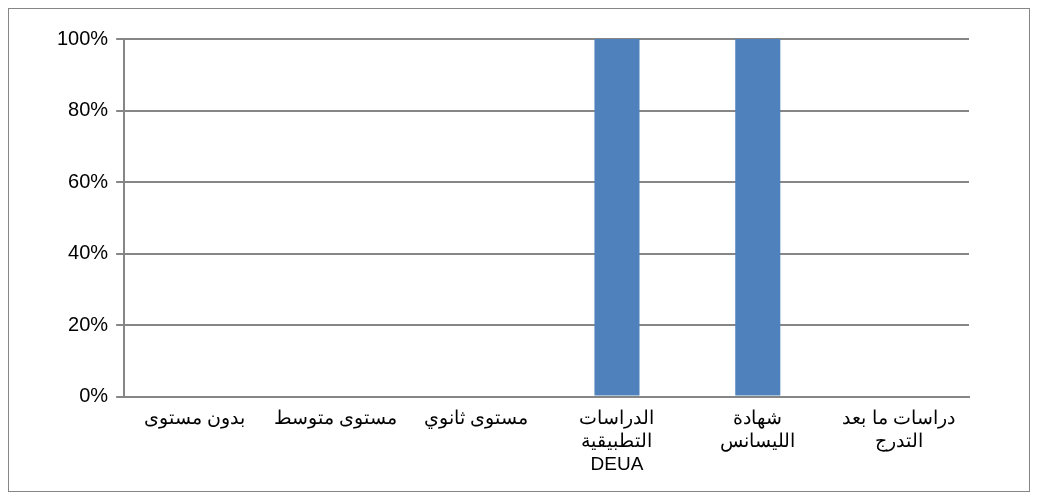 This screenshot has height=500, width=1042. I want to click on y-tick-label: 100%, so click(83, 37).